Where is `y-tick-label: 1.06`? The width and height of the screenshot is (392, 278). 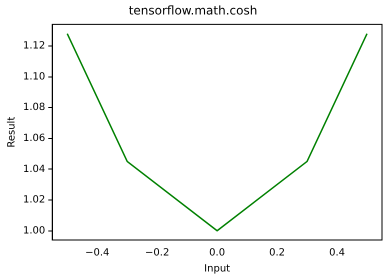 y-tick-label: 1.06 is located at coordinates (34, 138).